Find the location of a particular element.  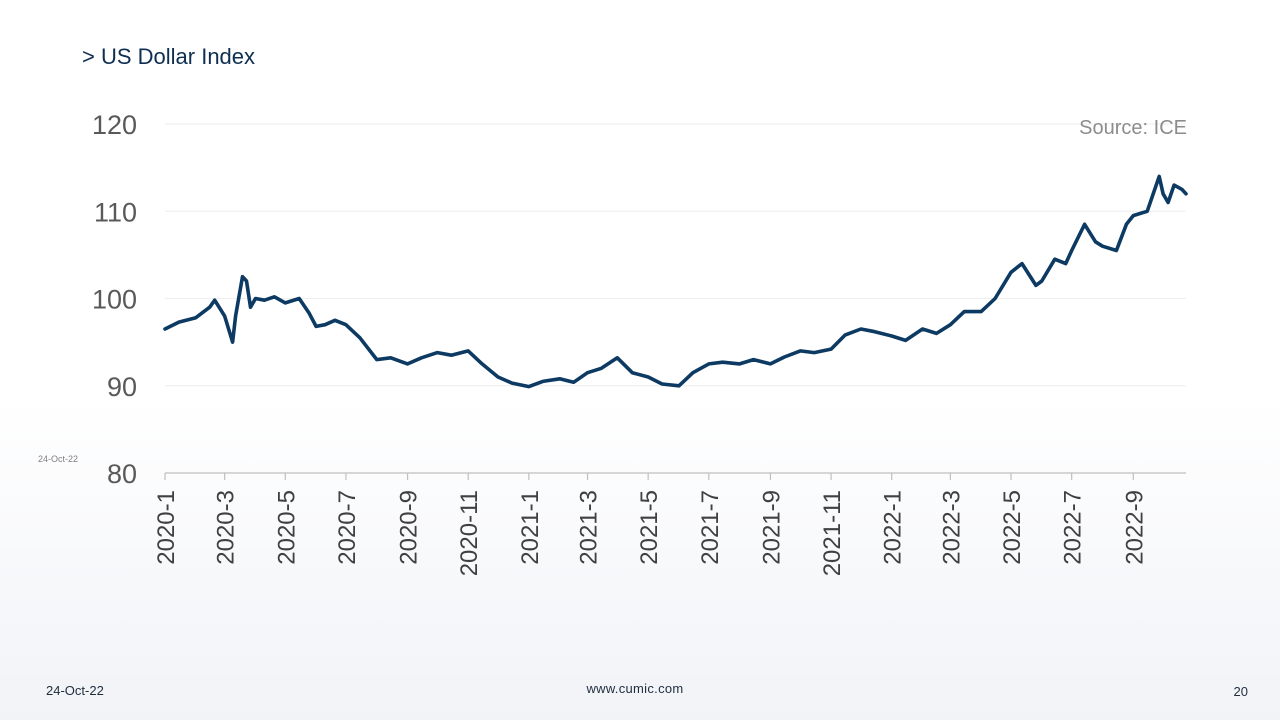

footer-url: www.cumic.com is located at coordinates (635, 688).